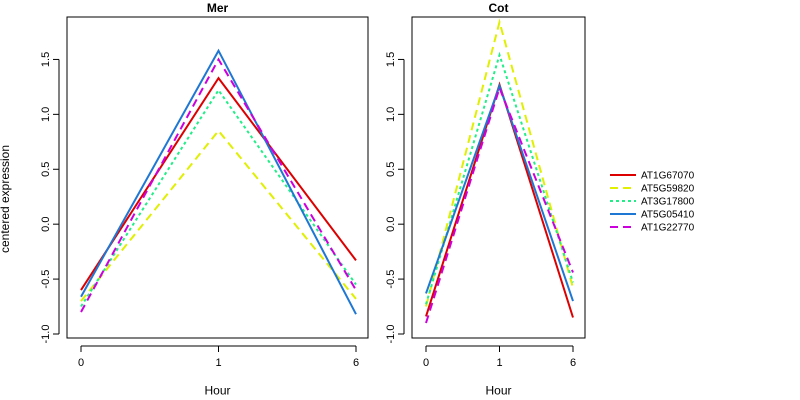 Image resolution: width=800 pixels, height=400 pixels. Describe the element at coordinates (668, 202) in the screenshot. I see `legend-label: AT3G17800` at that location.